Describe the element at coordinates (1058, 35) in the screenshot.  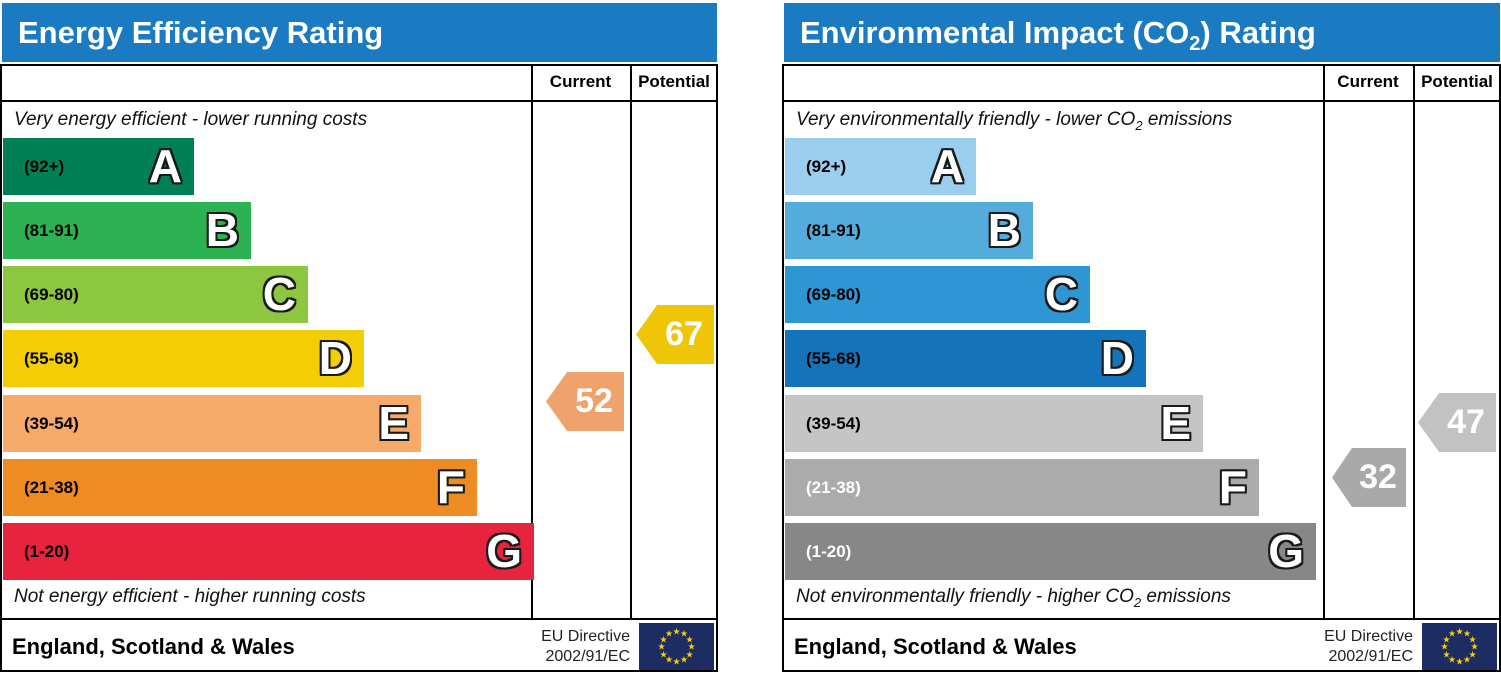
I see `panel-title: Environmental Impact (CO2) Rating` at that location.